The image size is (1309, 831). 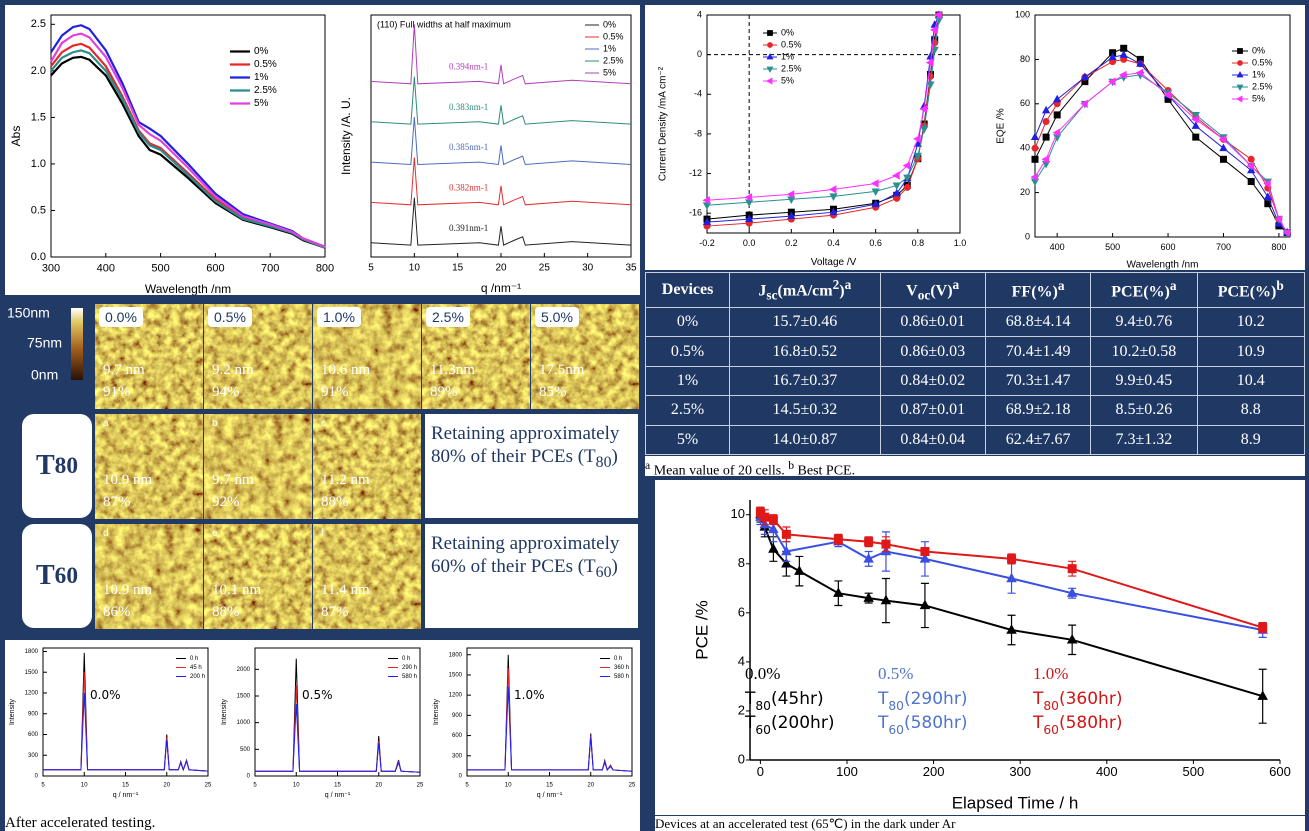 What do you see at coordinates (741, 611) in the screenshot?
I see `y-tick-label: 6` at bounding box center [741, 611].